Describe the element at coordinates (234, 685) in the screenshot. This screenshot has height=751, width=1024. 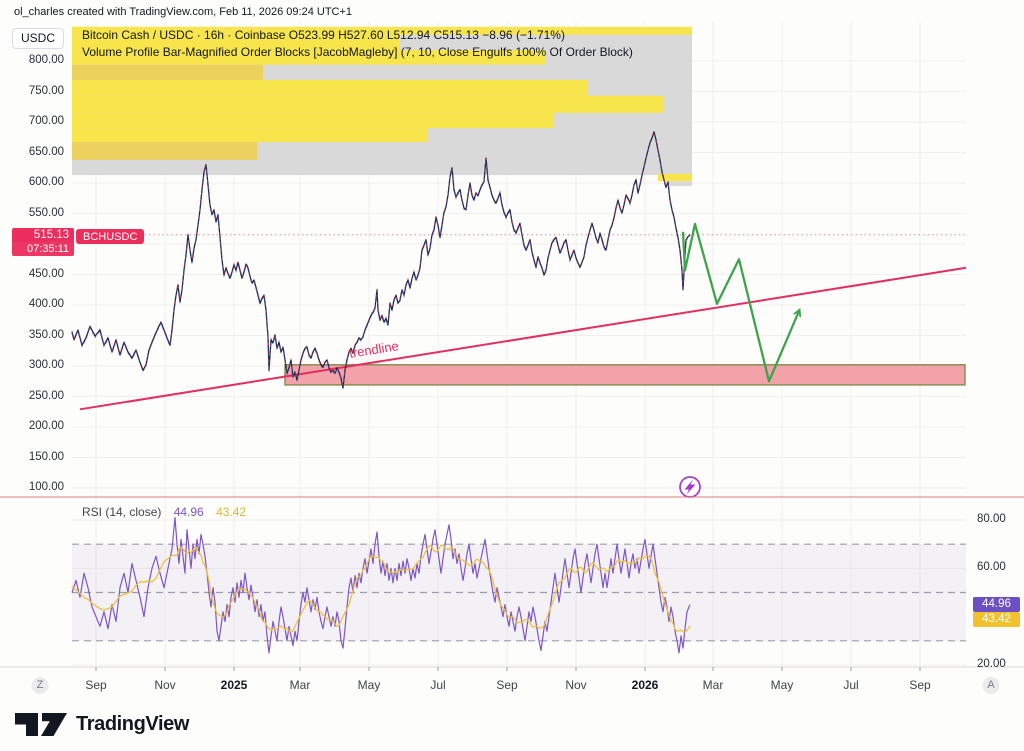
I see `time-axis-label: 2025` at that location.